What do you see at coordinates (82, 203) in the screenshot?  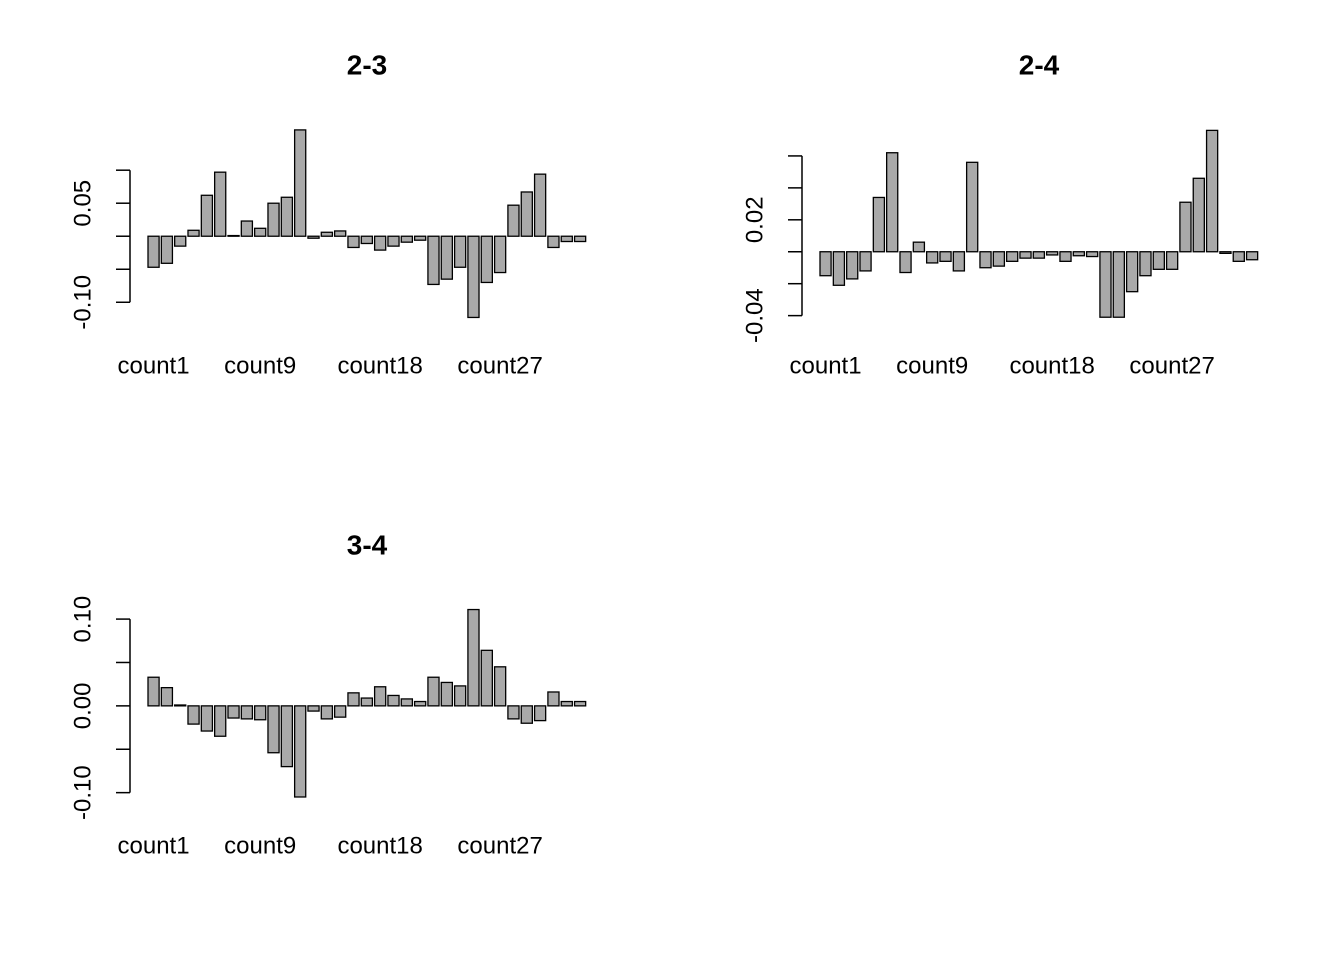 I see `y-tick-label: 0.05` at bounding box center [82, 203].